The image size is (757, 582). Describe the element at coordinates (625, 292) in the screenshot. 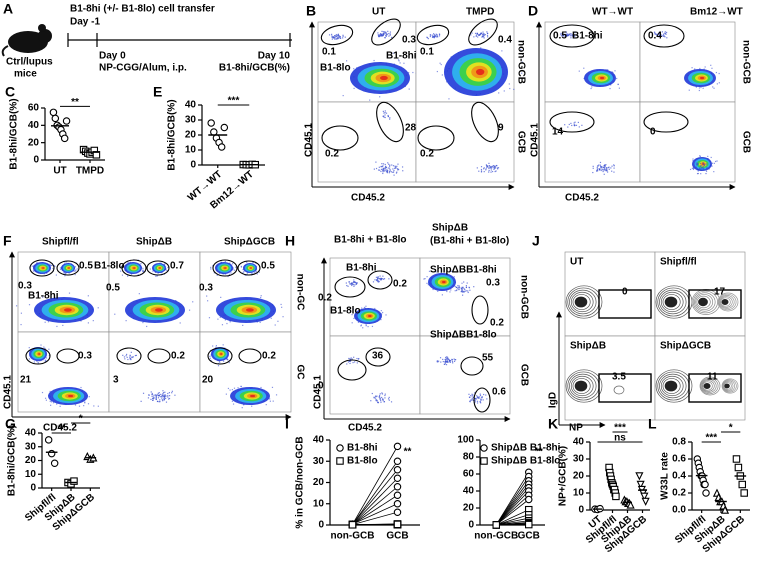

I see `gate-label: 0` at that location.